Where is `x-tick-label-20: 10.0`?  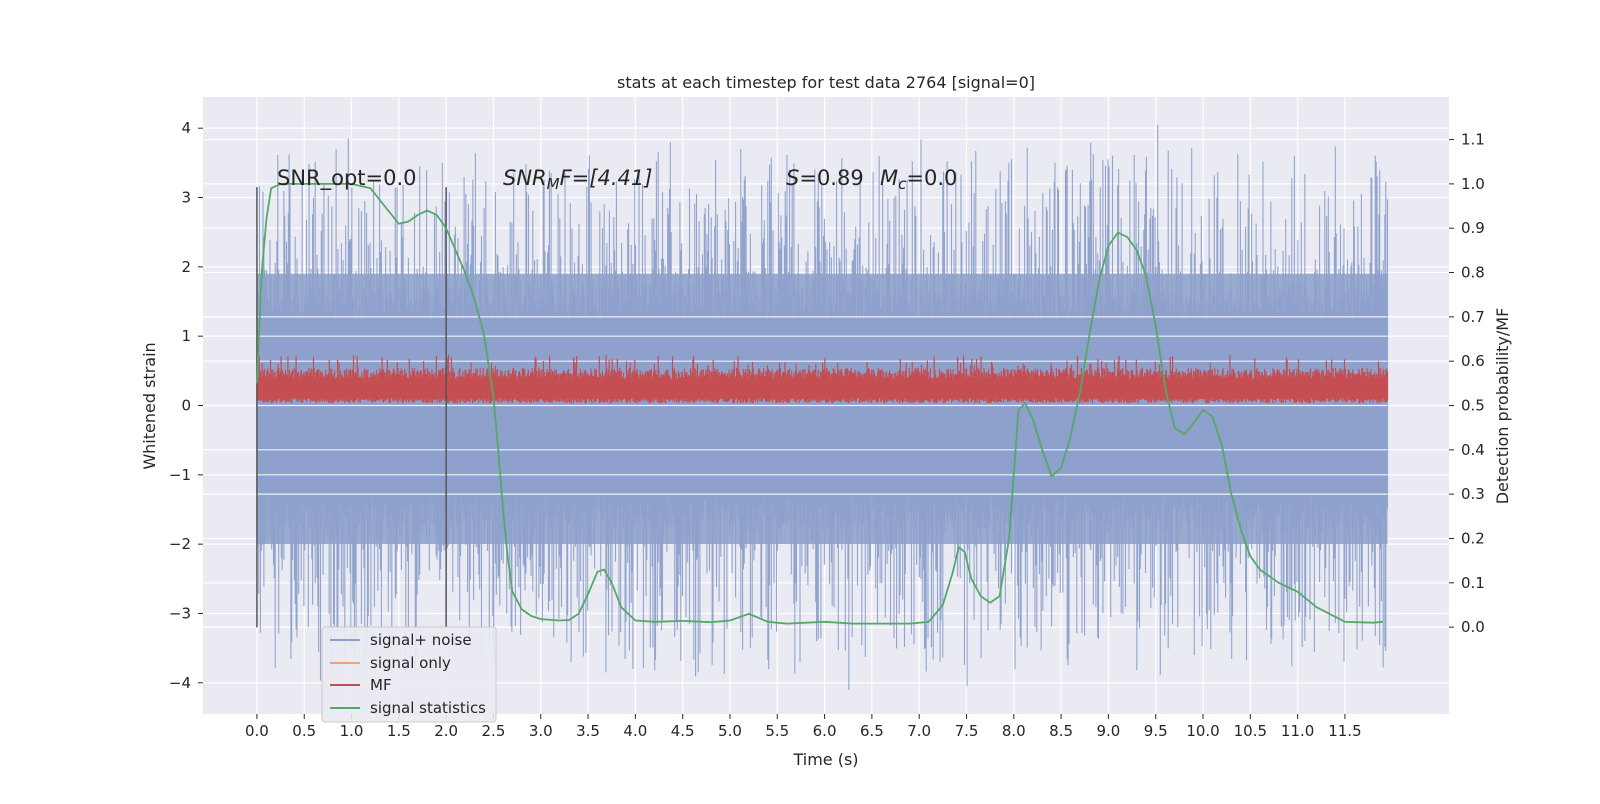 x-tick-label-20: 10.0 is located at coordinates (1202, 731).